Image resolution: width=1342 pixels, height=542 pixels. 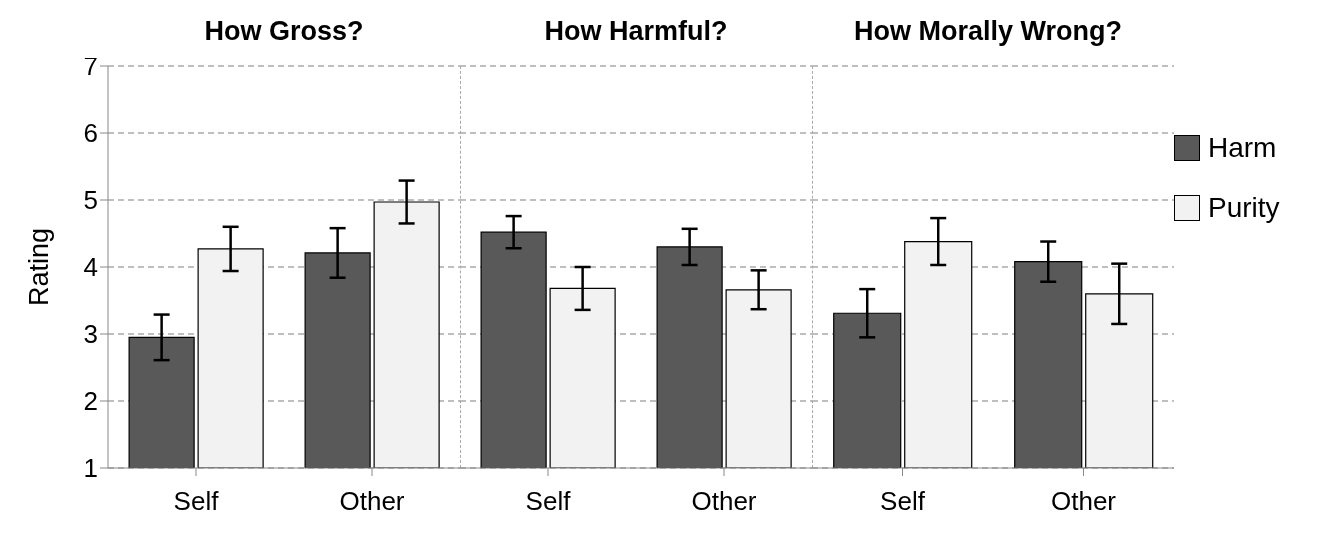 What do you see at coordinates (38, 267) in the screenshot?
I see `y-axis-title: Rating` at bounding box center [38, 267].